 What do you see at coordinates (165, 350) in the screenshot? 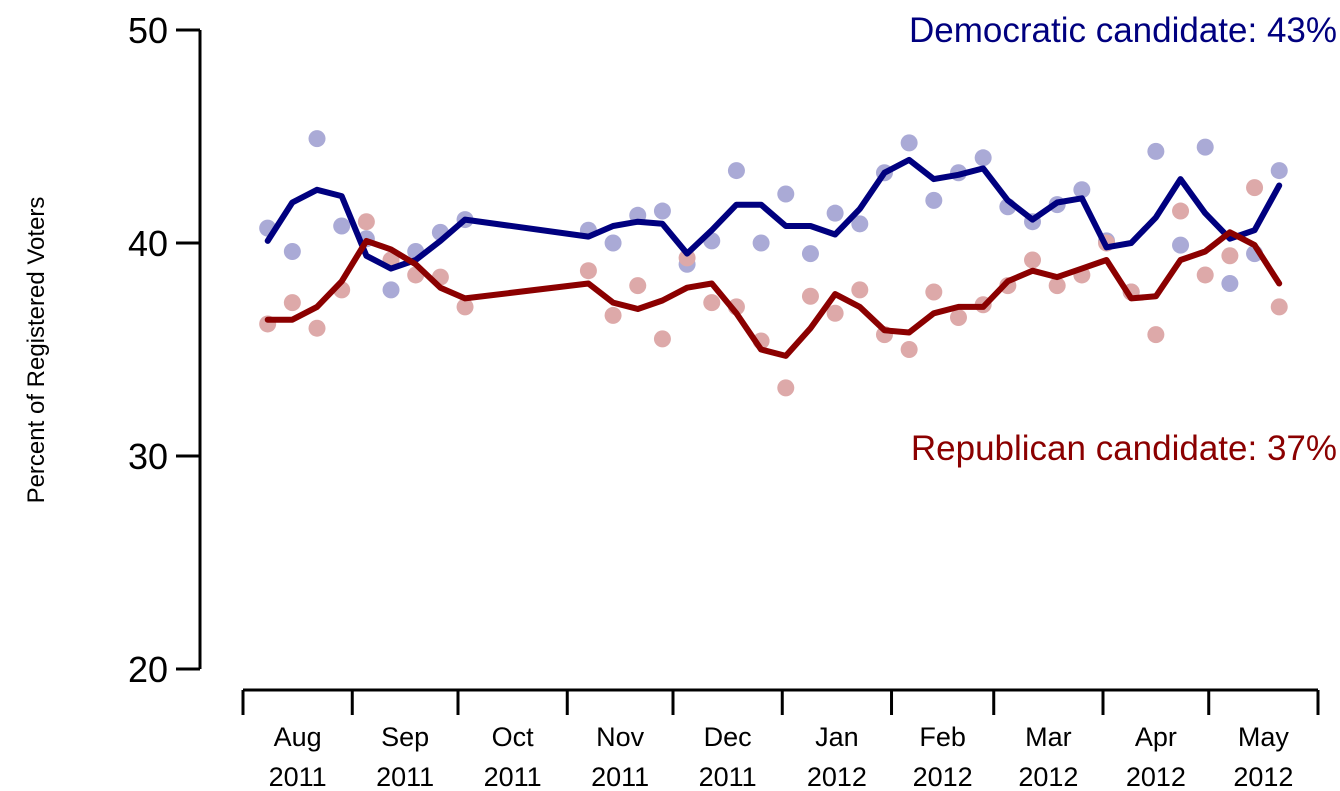
I see `y-axis: 20 30 40 50` at bounding box center [165, 350].